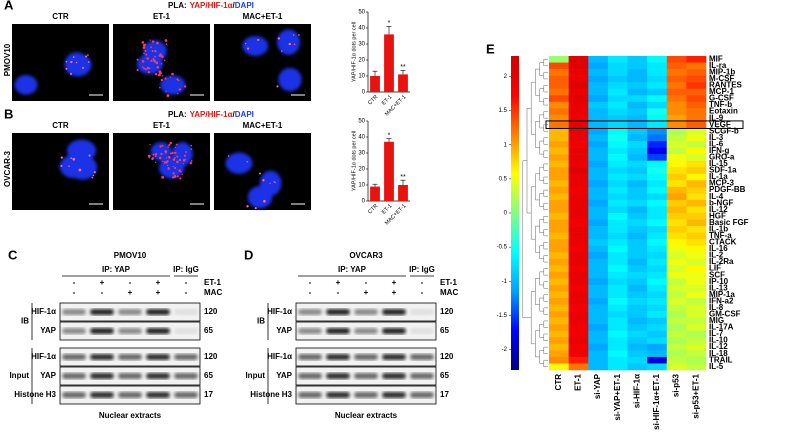 The image size is (789, 442). Describe the element at coordinates (721, 300) in the screenshot. I see `row-label: IFN-a2` at that location.